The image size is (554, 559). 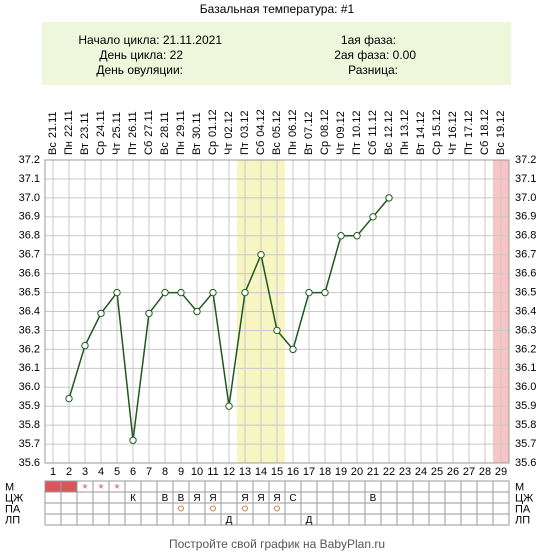 I want to click on x-tick-label: 13, so click(x=245, y=472).